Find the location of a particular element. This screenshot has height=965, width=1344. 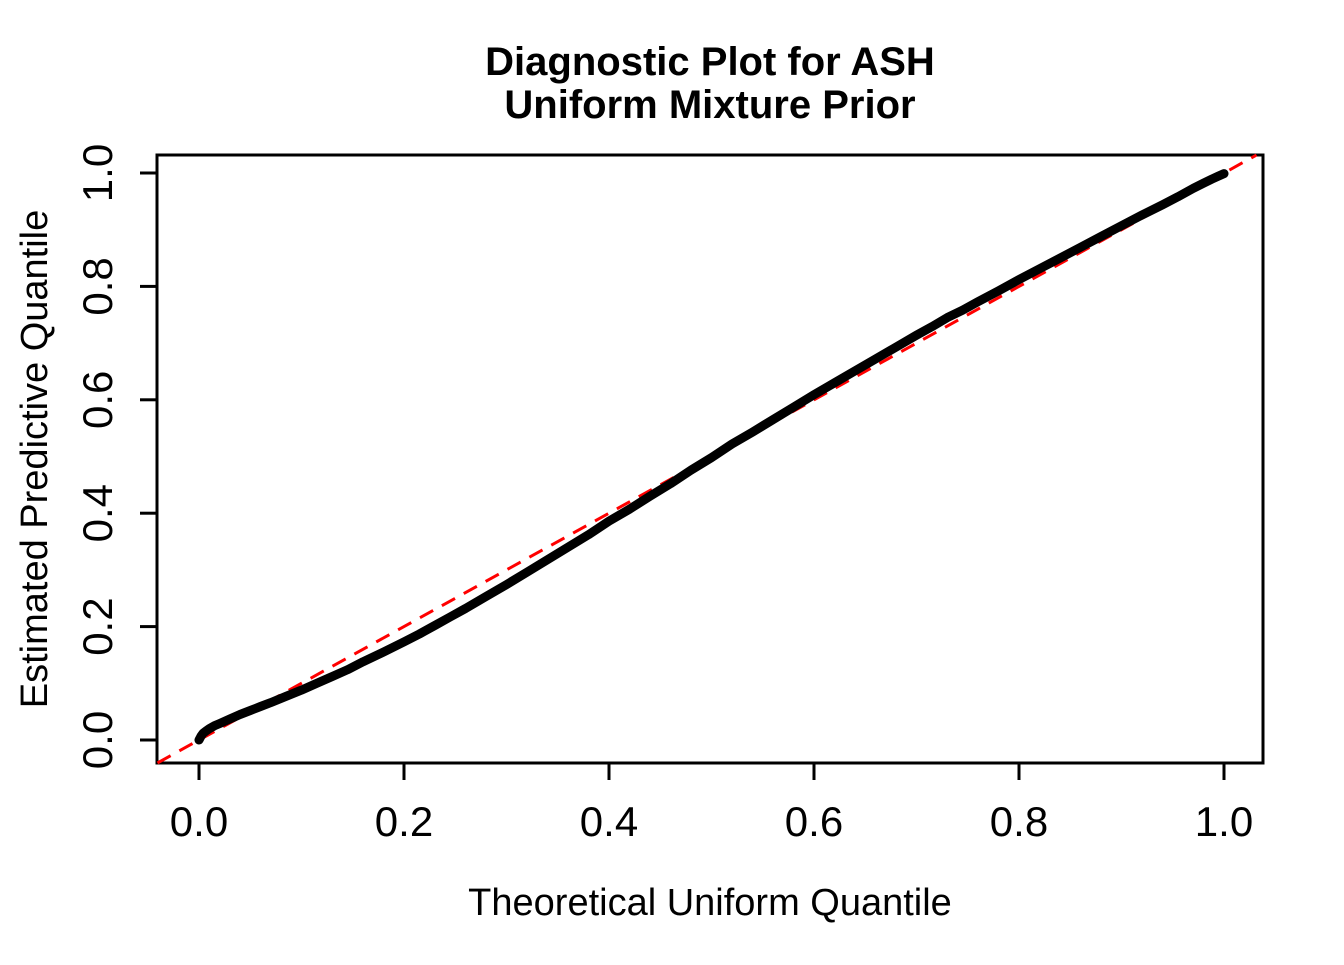

x-tick-label: 0.6 is located at coordinates (814, 821).